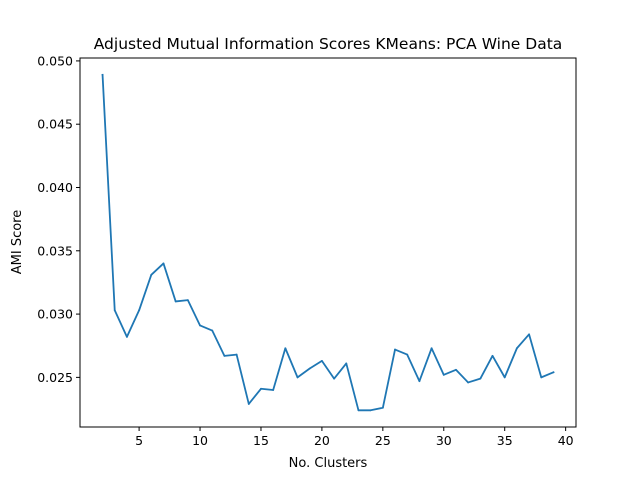  I want to click on x-axis: 5 10 15 20 25 30 35 40, so click(354, 437).